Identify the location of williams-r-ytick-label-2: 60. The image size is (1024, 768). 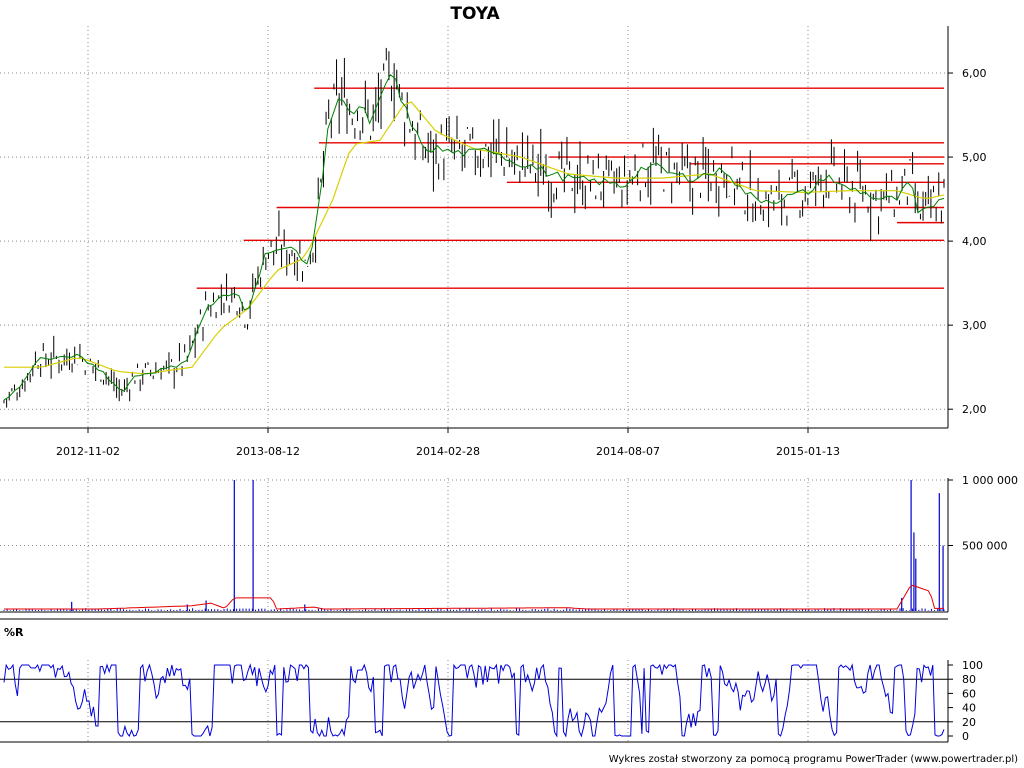
(969, 693).